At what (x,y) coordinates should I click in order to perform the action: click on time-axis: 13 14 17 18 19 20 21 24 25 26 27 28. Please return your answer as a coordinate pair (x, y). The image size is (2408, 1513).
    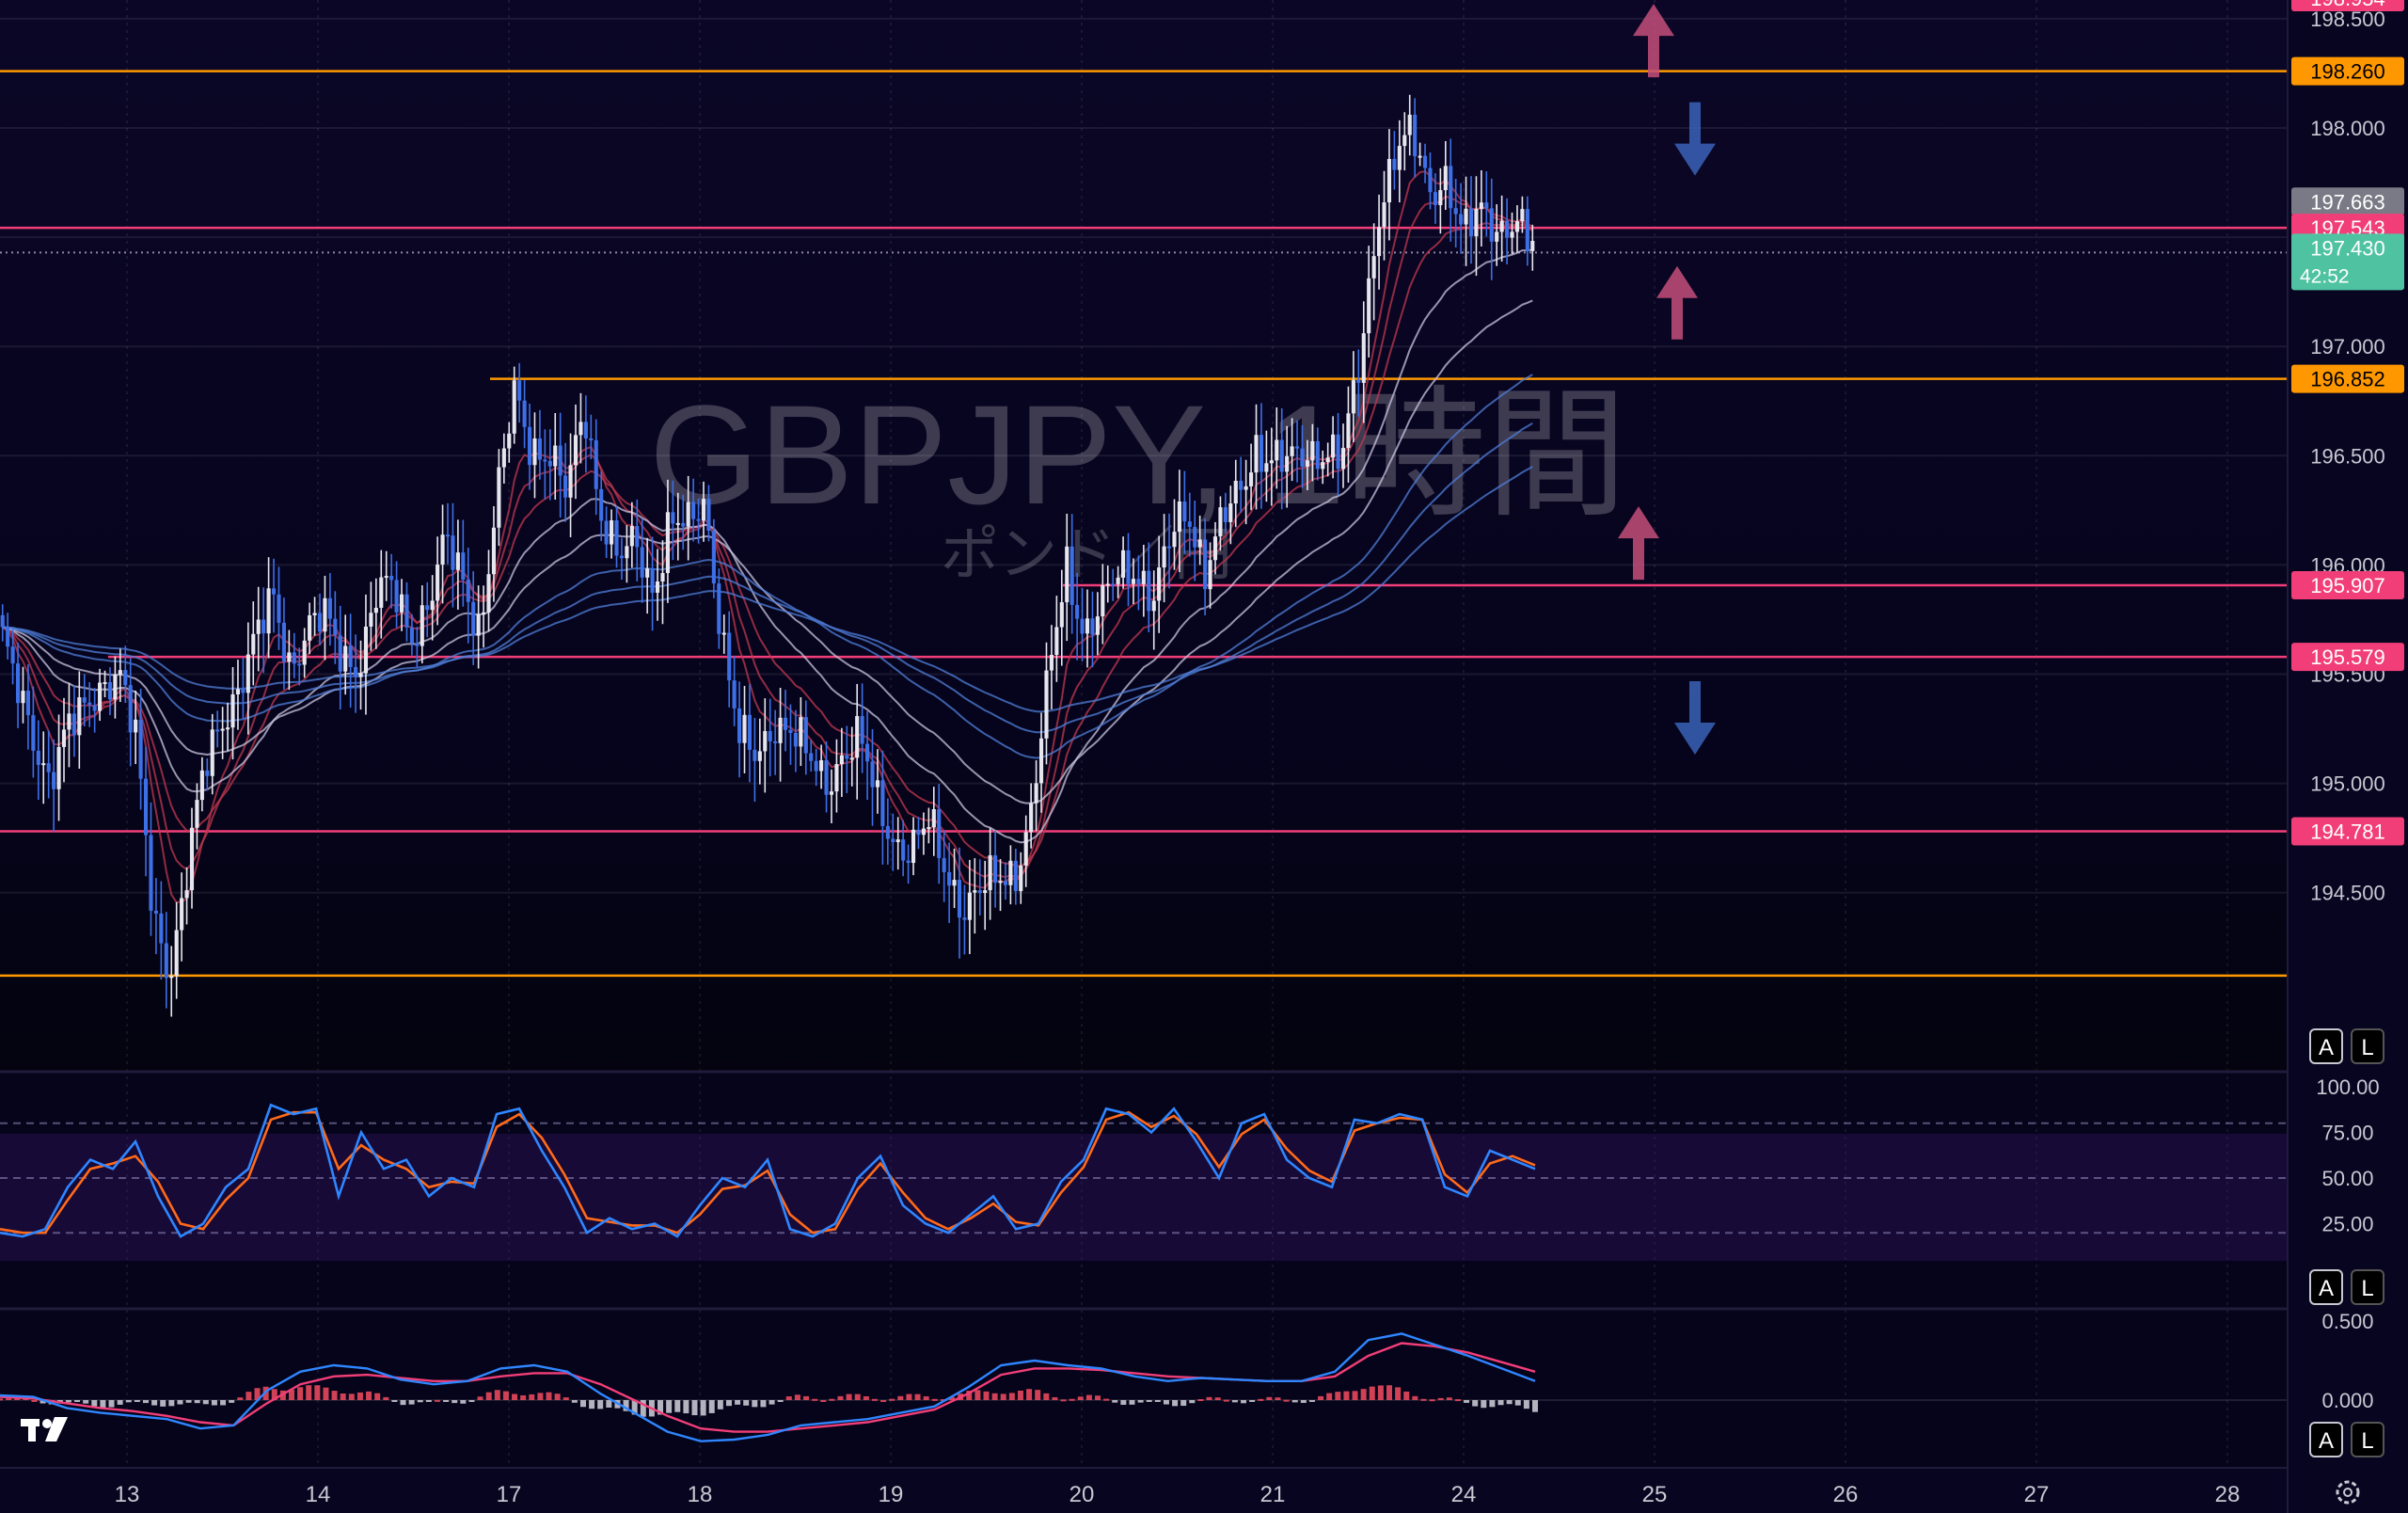
    Looking at the image, I should click on (1178, 1494).